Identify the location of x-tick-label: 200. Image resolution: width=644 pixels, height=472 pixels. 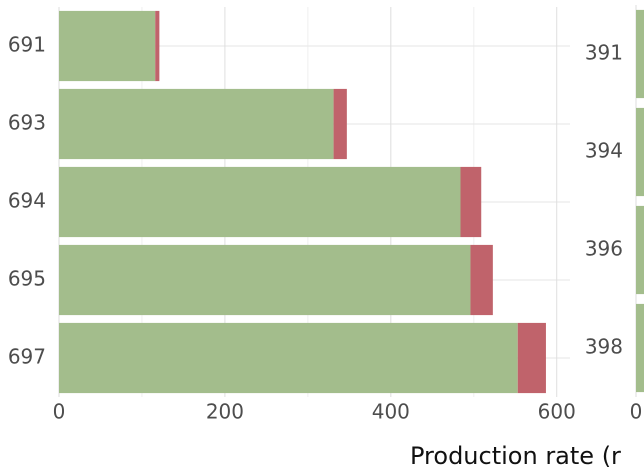
(225, 412).